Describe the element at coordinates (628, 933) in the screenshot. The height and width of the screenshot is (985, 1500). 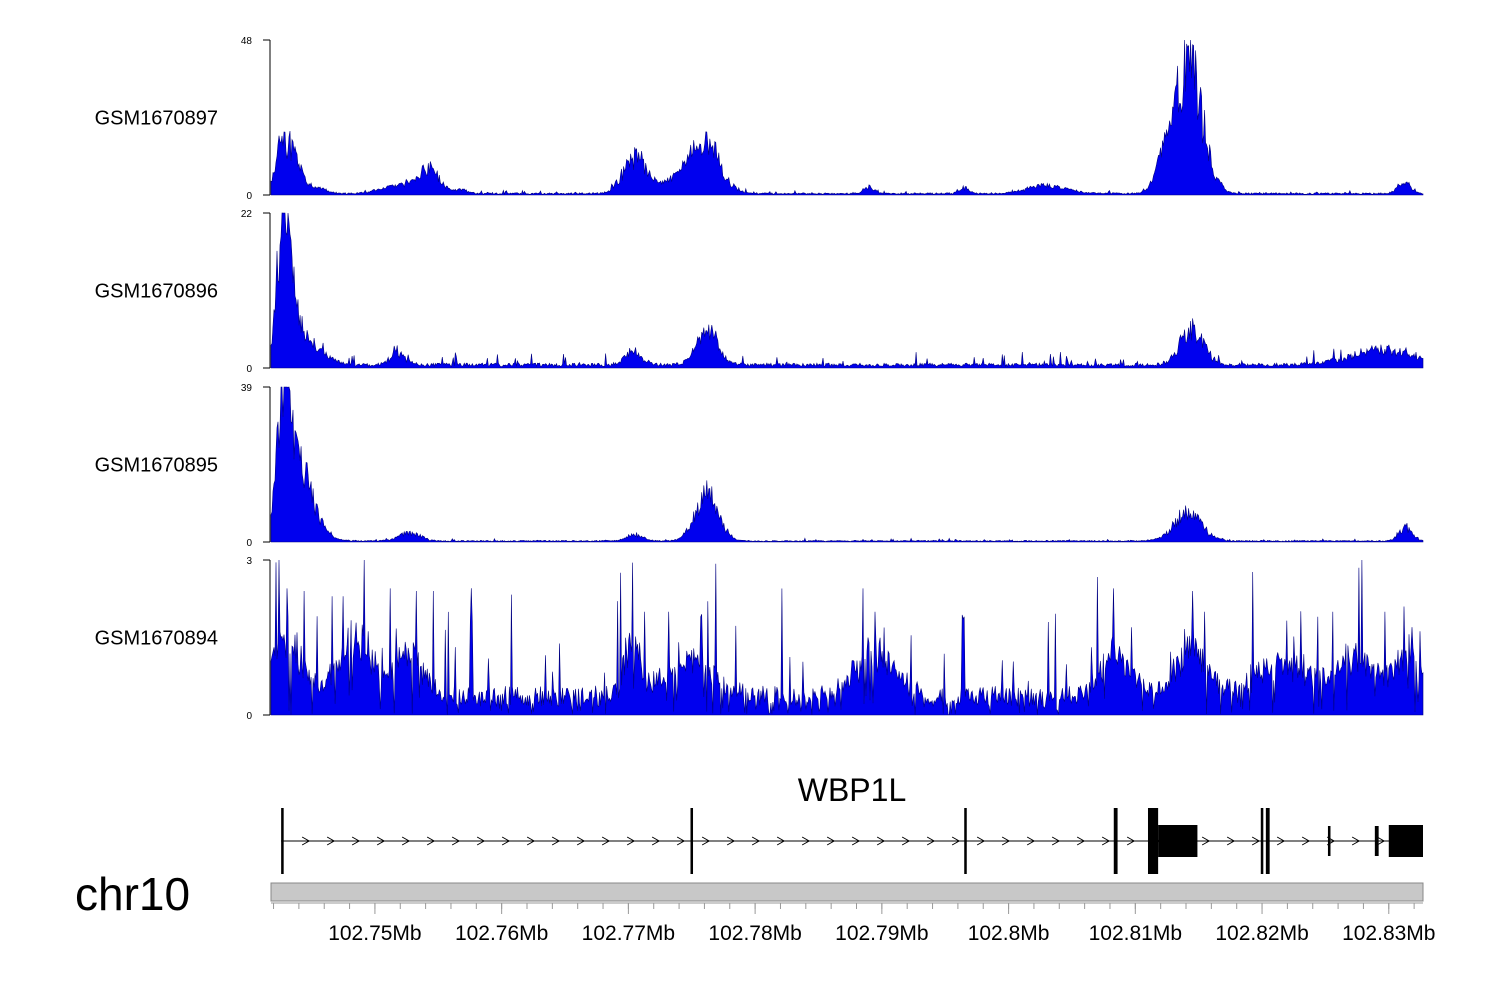
I see `axis-tick-label: 102.77Mb` at that location.